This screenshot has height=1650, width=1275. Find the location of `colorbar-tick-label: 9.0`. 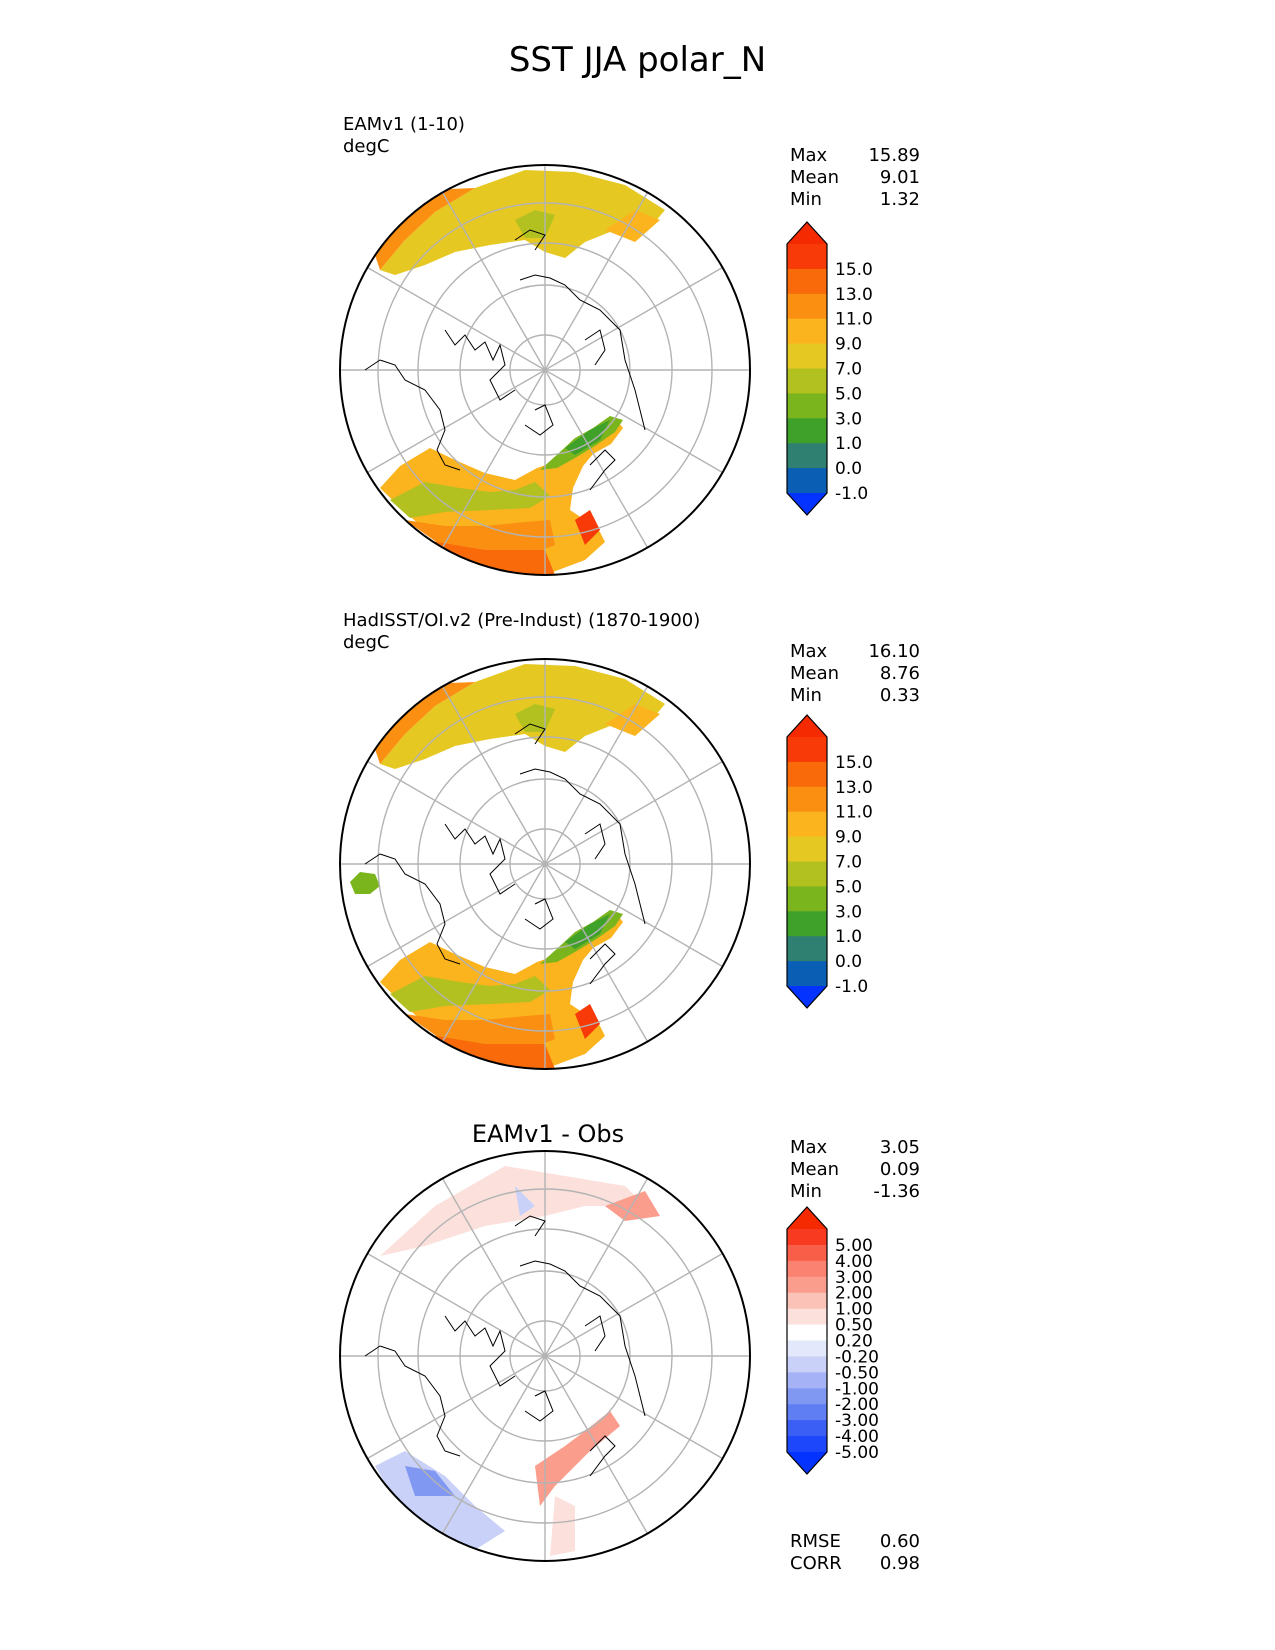

colorbar-tick-label: 9.0 is located at coordinates (848, 838).